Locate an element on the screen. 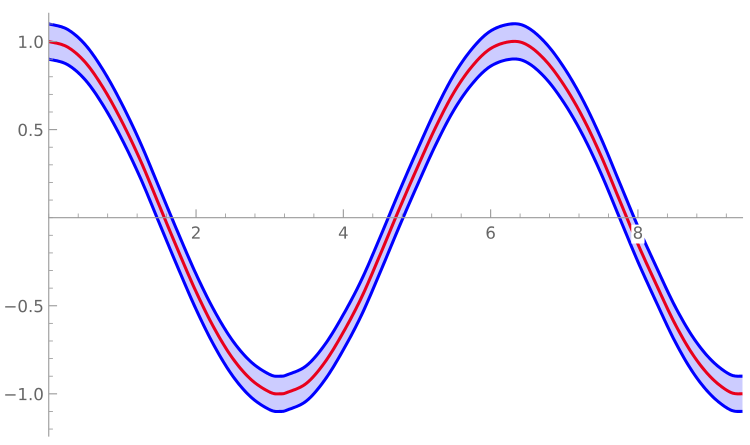  x-tick-label: 6 is located at coordinates (490, 232).